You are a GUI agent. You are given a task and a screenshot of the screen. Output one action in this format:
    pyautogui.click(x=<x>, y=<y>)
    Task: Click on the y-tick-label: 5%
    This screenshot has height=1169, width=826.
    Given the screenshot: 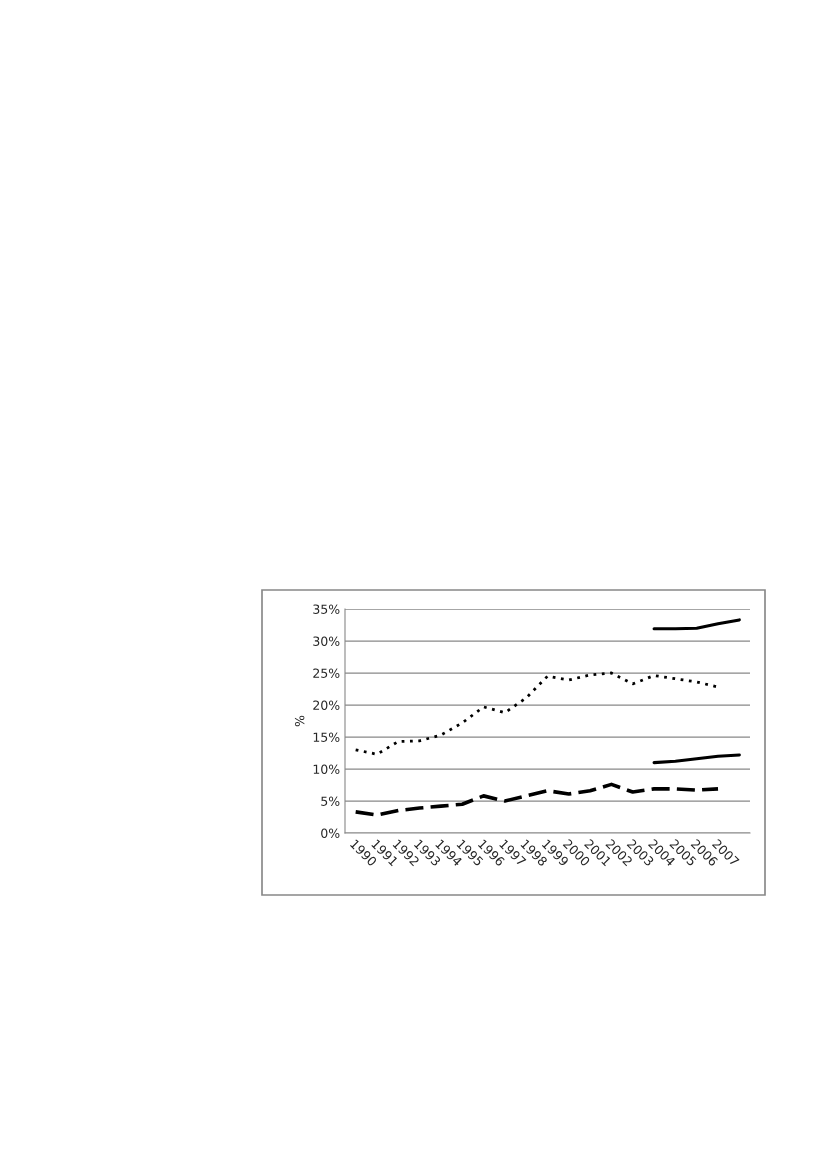 What is the action you would take?
    pyautogui.click(x=330, y=801)
    